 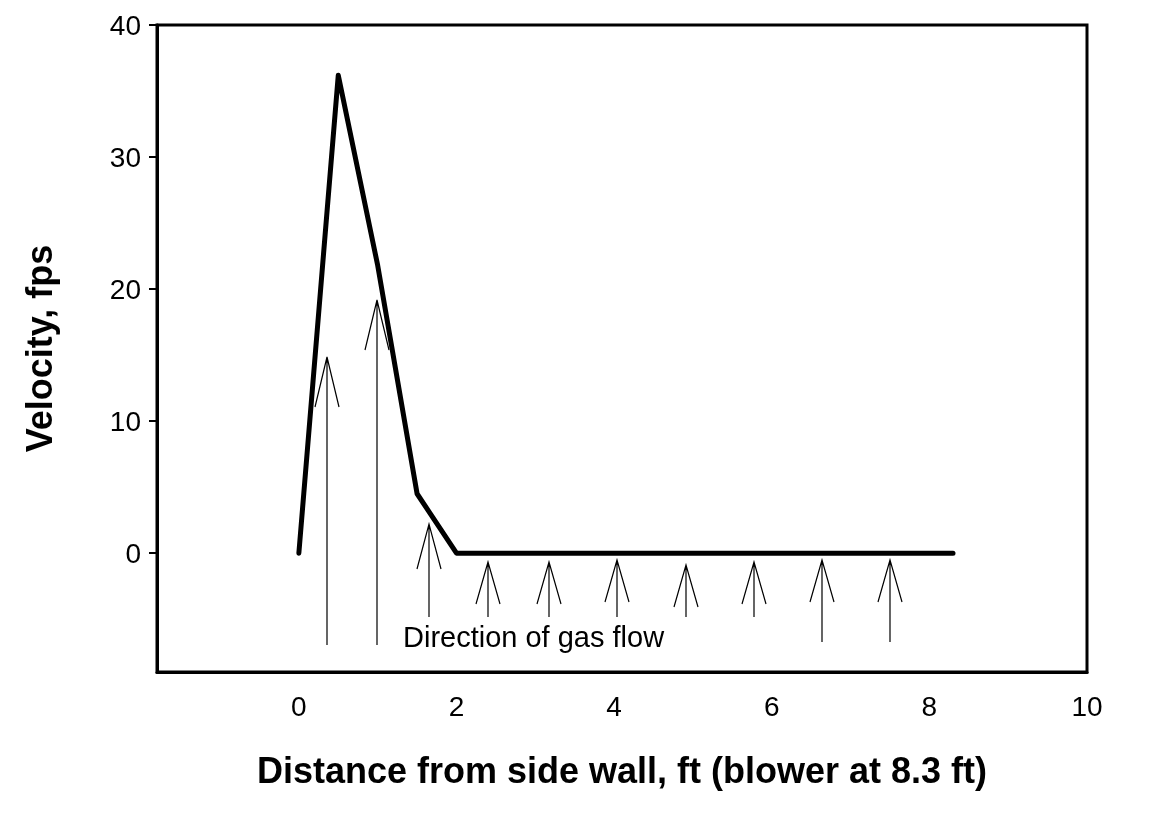 What do you see at coordinates (622, 770) in the screenshot?
I see `x-axis-title: Distance from side wall, ft (blower at 8.3 ft)` at bounding box center [622, 770].